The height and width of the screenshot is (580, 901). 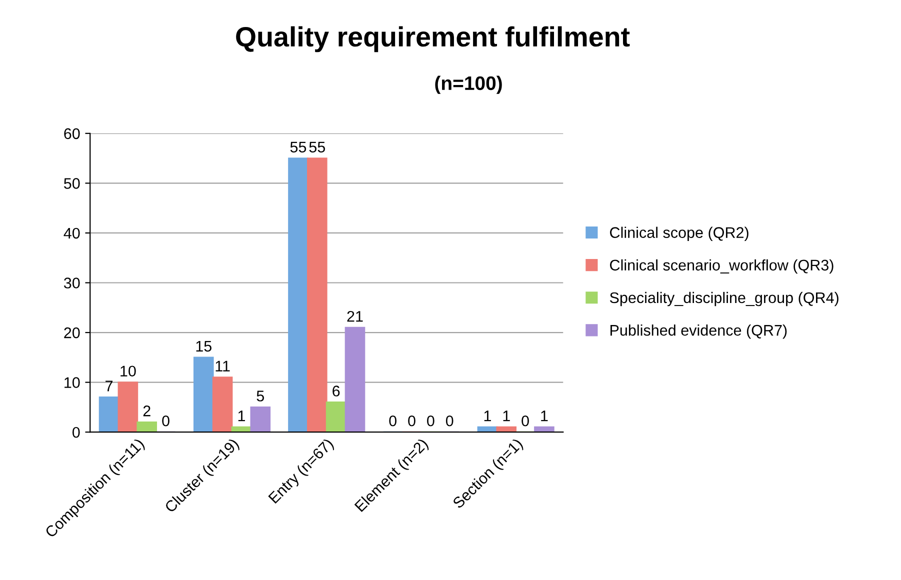 I want to click on data-label: 5, so click(x=260, y=396).